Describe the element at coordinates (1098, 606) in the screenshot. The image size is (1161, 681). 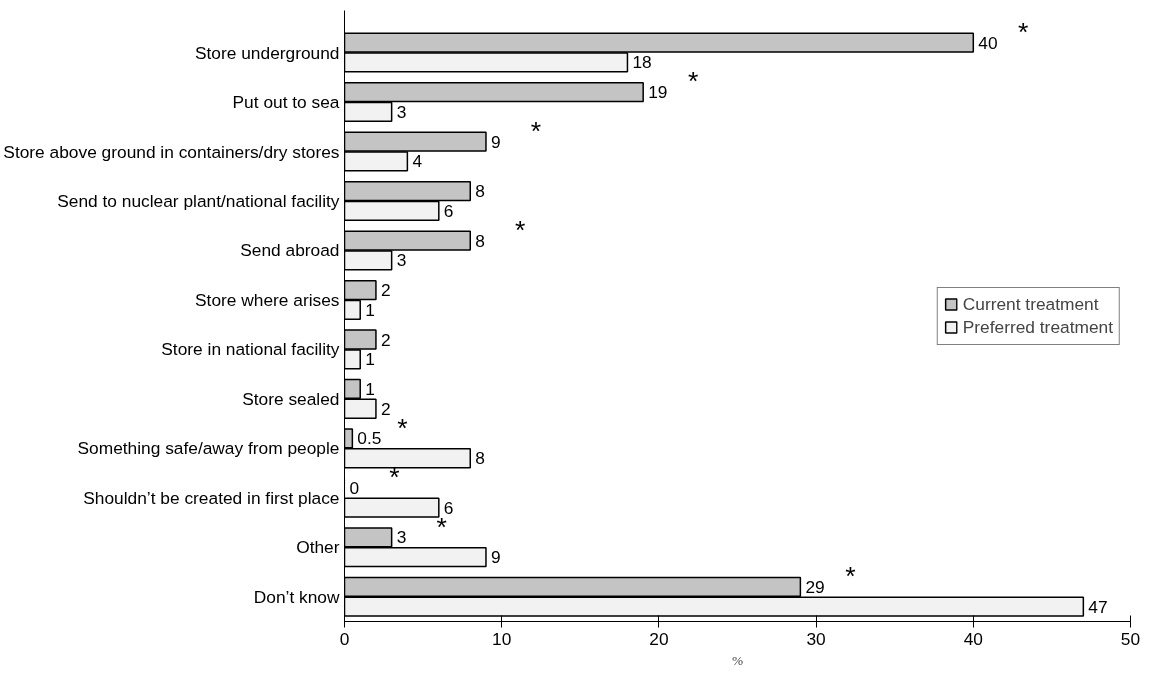
I see `data-label: 47` at that location.